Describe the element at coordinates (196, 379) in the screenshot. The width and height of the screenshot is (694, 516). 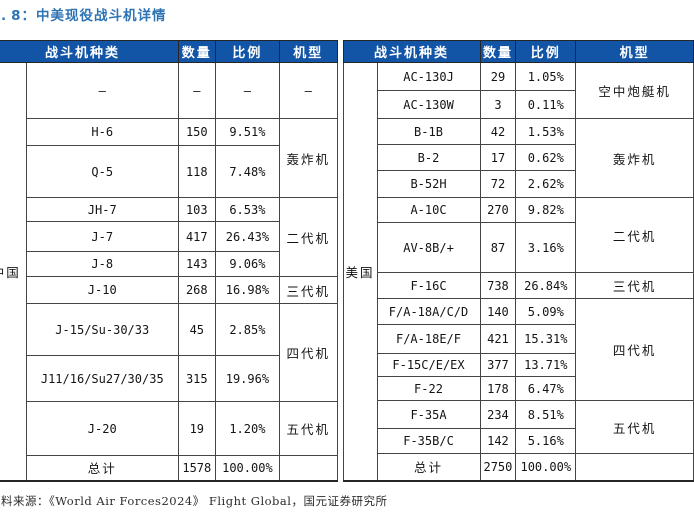
I see `fighter-qty: 315` at that location.